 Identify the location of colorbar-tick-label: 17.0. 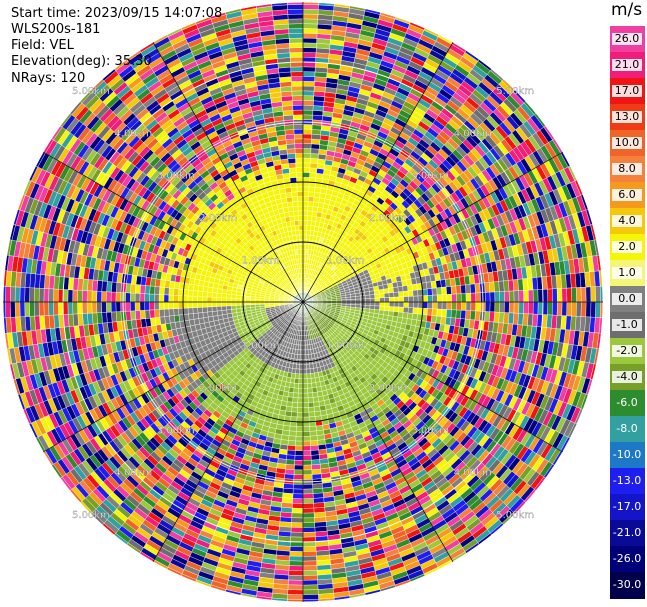
(627, 91).